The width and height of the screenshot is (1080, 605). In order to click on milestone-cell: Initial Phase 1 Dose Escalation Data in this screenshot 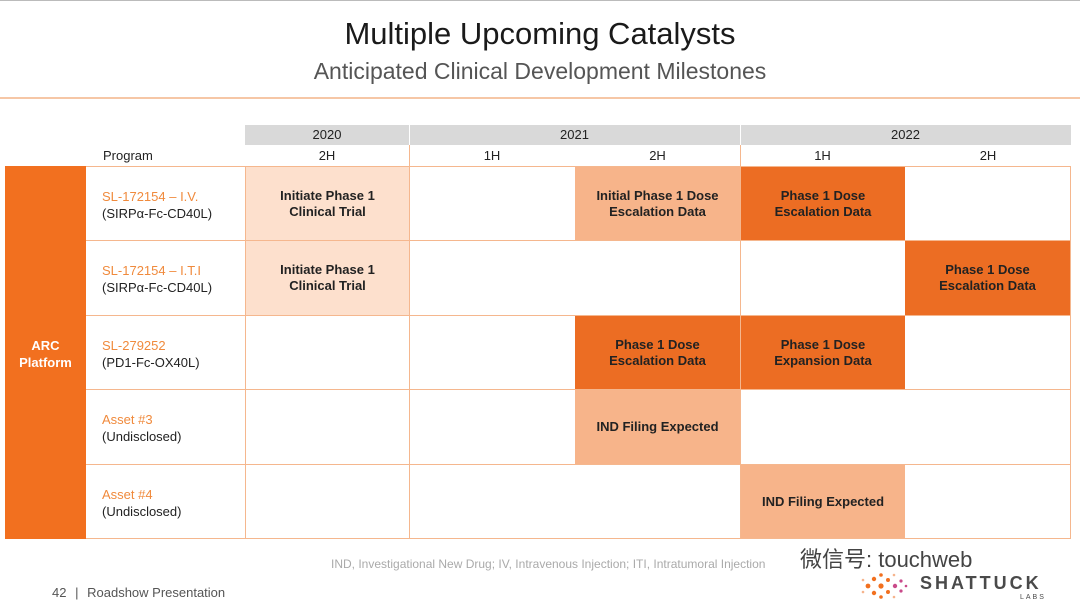, I will do `click(657, 203)`.